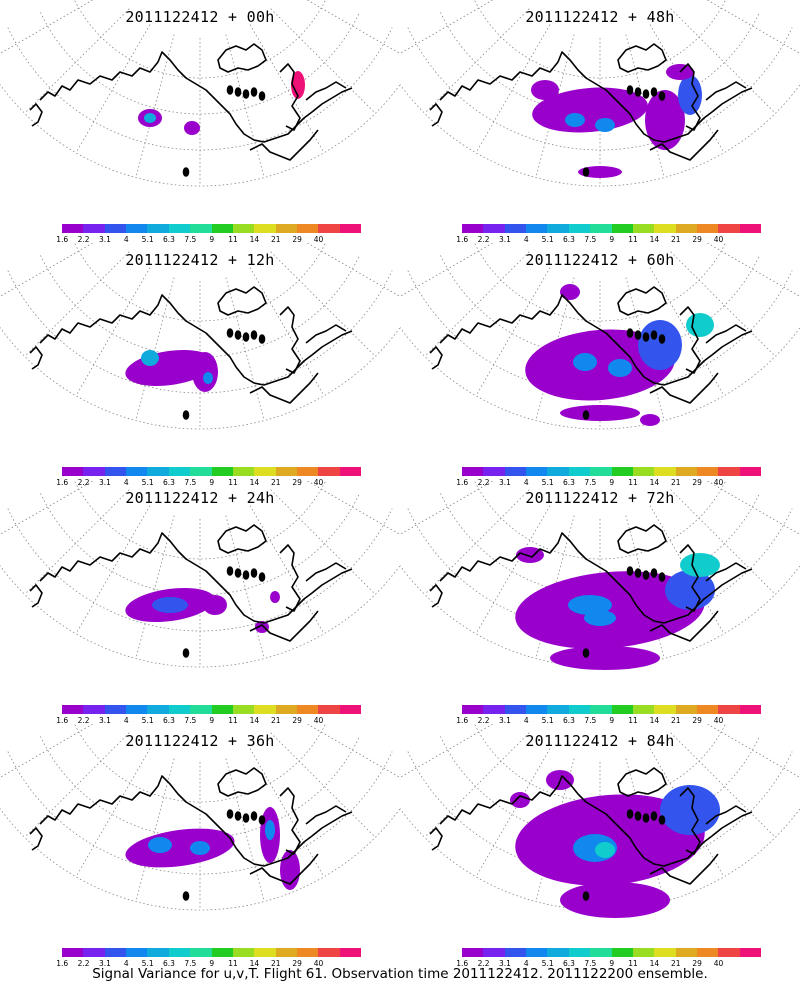 This screenshot has height=1000, width=800. I want to click on colorbar, so click(612, 471).